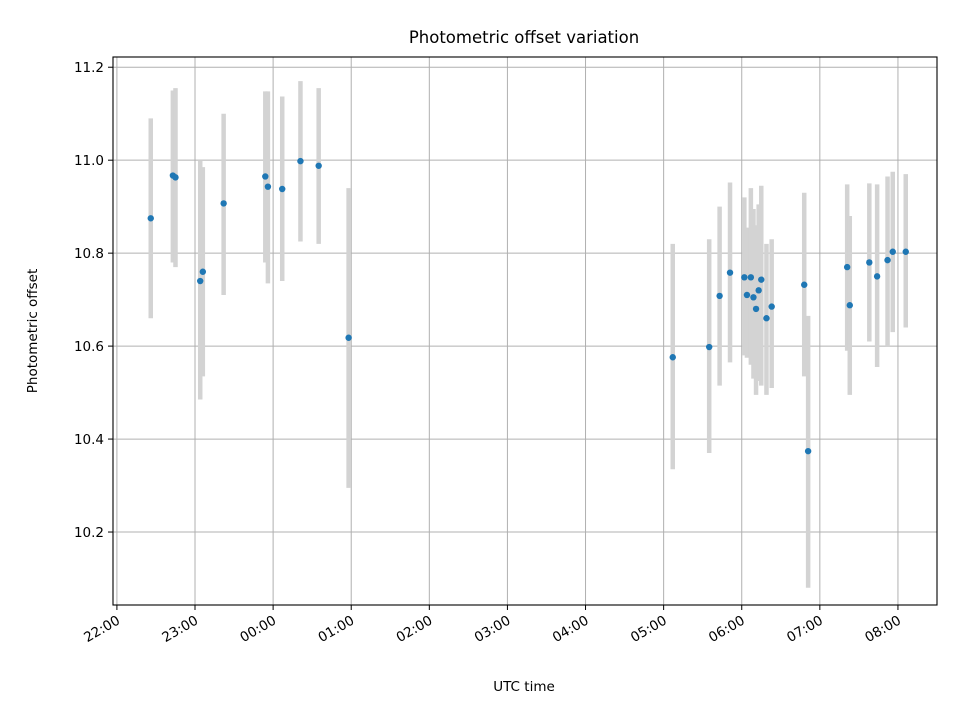 The image size is (960, 720). What do you see at coordinates (805, 629) in the screenshot?
I see `x-tick-label: 07:00` at bounding box center [805, 629].